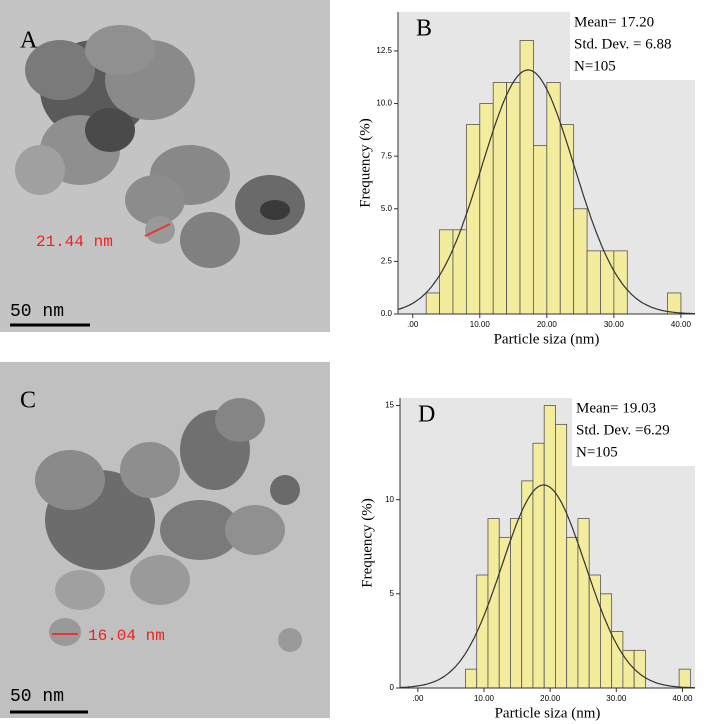 The image size is (708, 724). Describe the element at coordinates (392, 593) in the screenshot. I see `y-tick-label: 5` at that location.